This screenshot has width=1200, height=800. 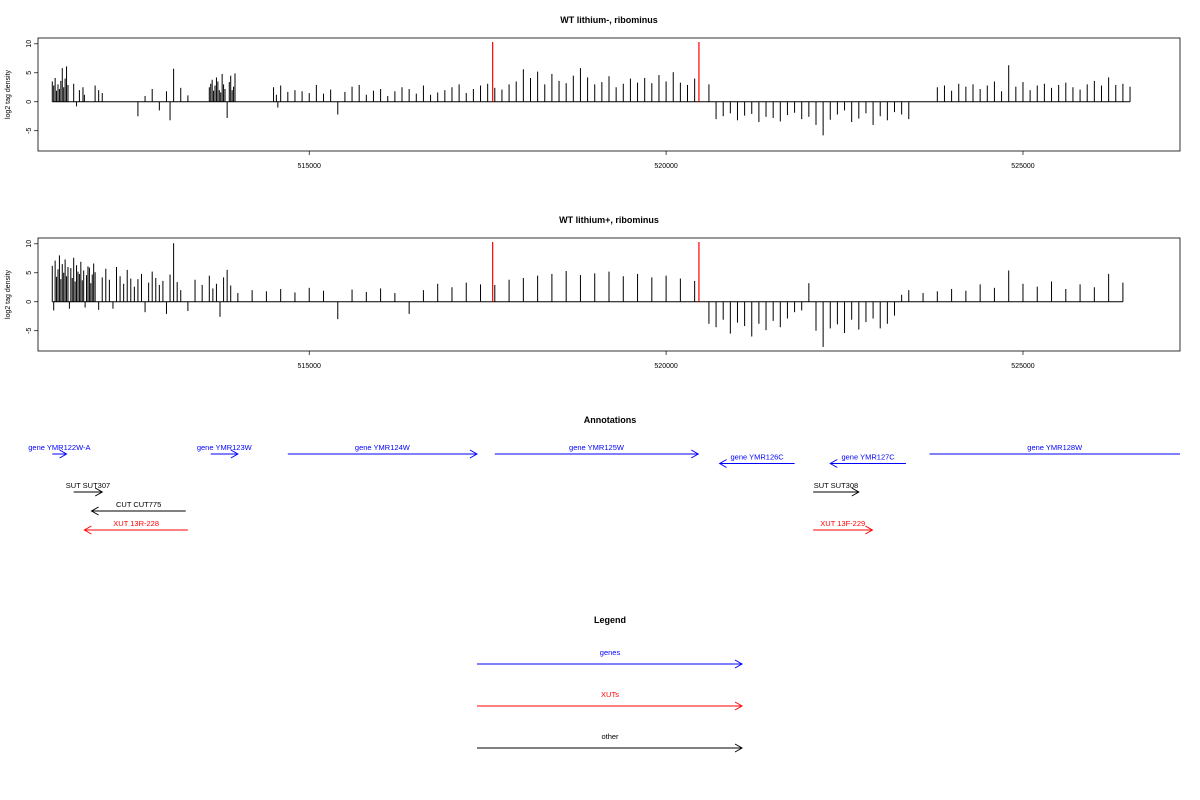 I want to click on legend-item: genes, so click(x=610, y=658).